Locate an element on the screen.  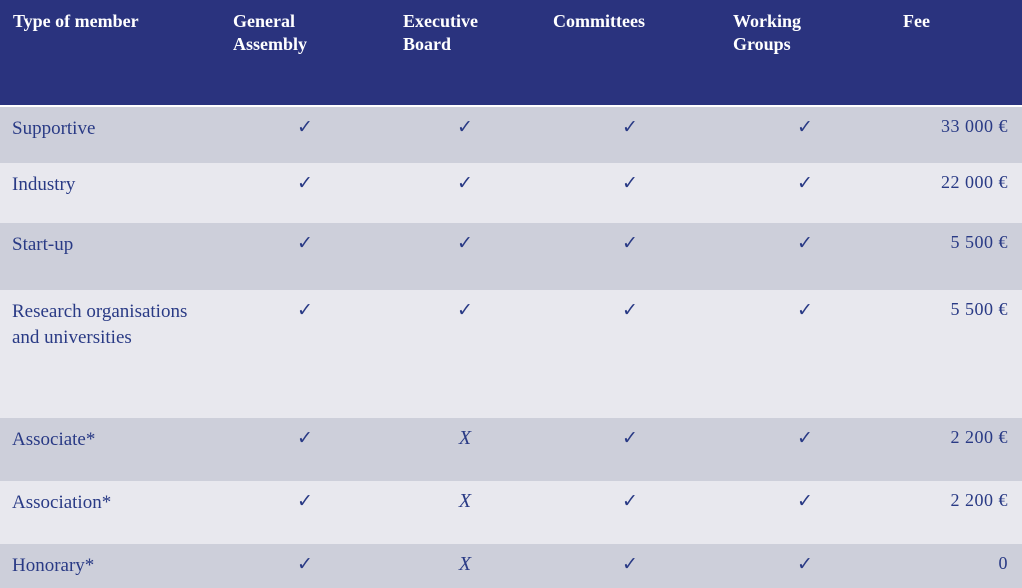
member-type-cell: Associate* is located at coordinates (110, 449).